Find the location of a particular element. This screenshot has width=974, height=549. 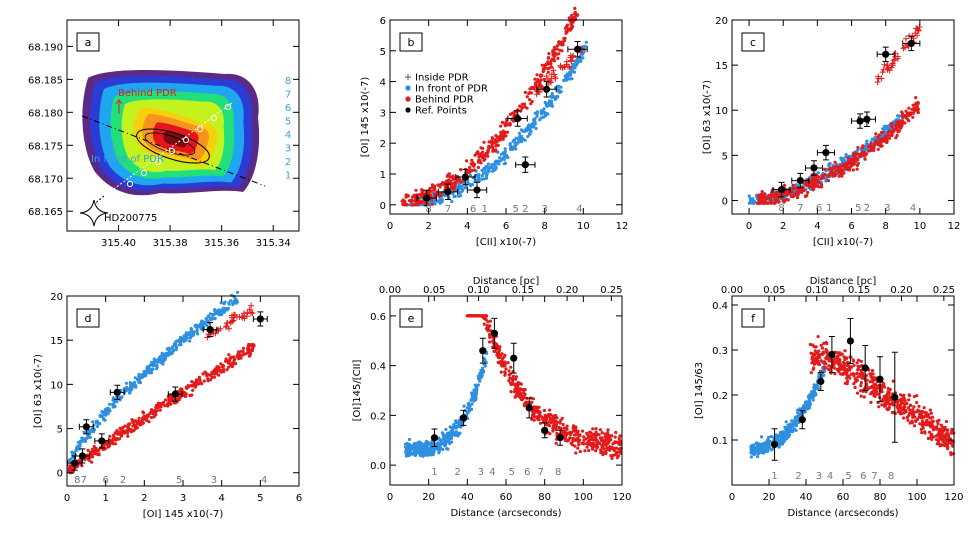

x-tick-label: 60 is located at coordinates (843, 497).